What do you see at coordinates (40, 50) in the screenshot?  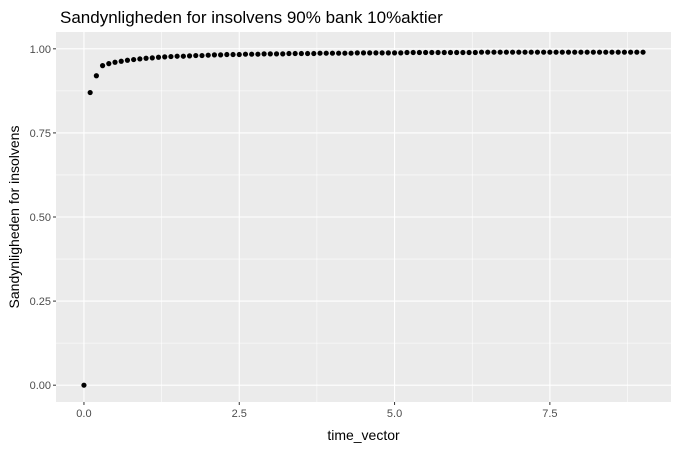 I see `y-tick-label: 1.00` at bounding box center [40, 50].